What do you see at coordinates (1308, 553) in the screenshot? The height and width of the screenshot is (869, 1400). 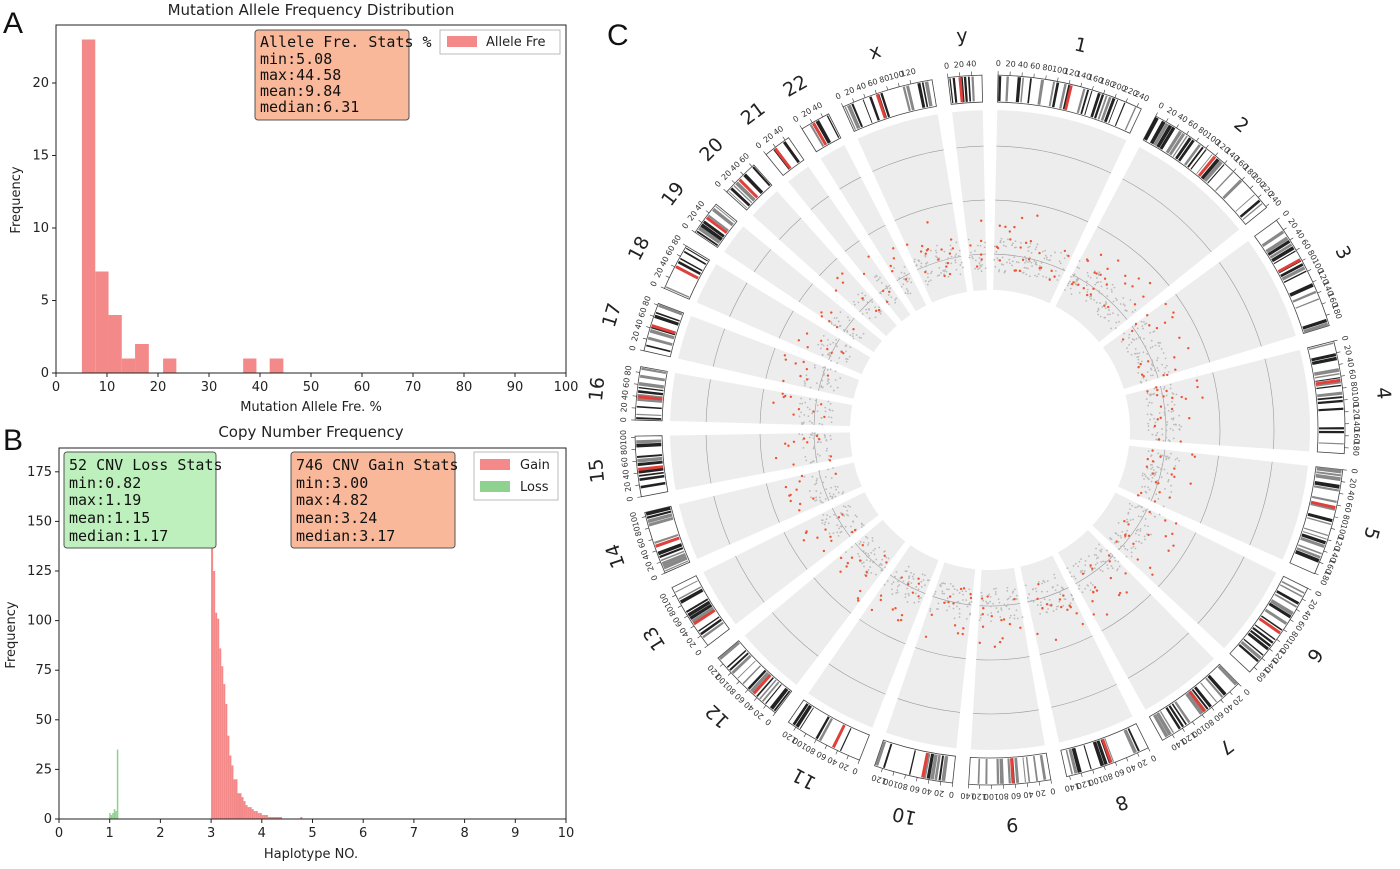 I see `chr-5-band` at bounding box center [1308, 553].